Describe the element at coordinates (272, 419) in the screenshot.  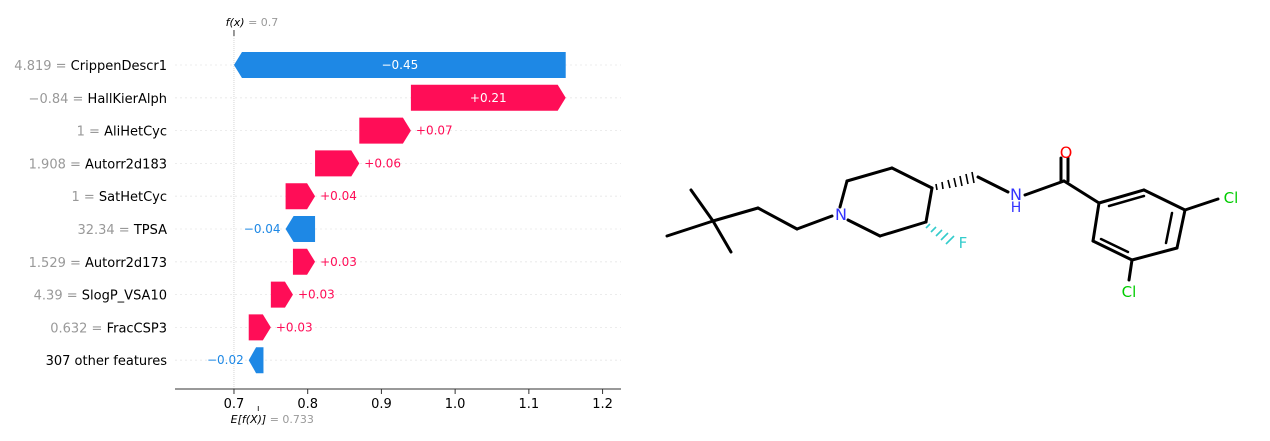
I see `efx-label: E[f(X)] = 0.733` at that location.